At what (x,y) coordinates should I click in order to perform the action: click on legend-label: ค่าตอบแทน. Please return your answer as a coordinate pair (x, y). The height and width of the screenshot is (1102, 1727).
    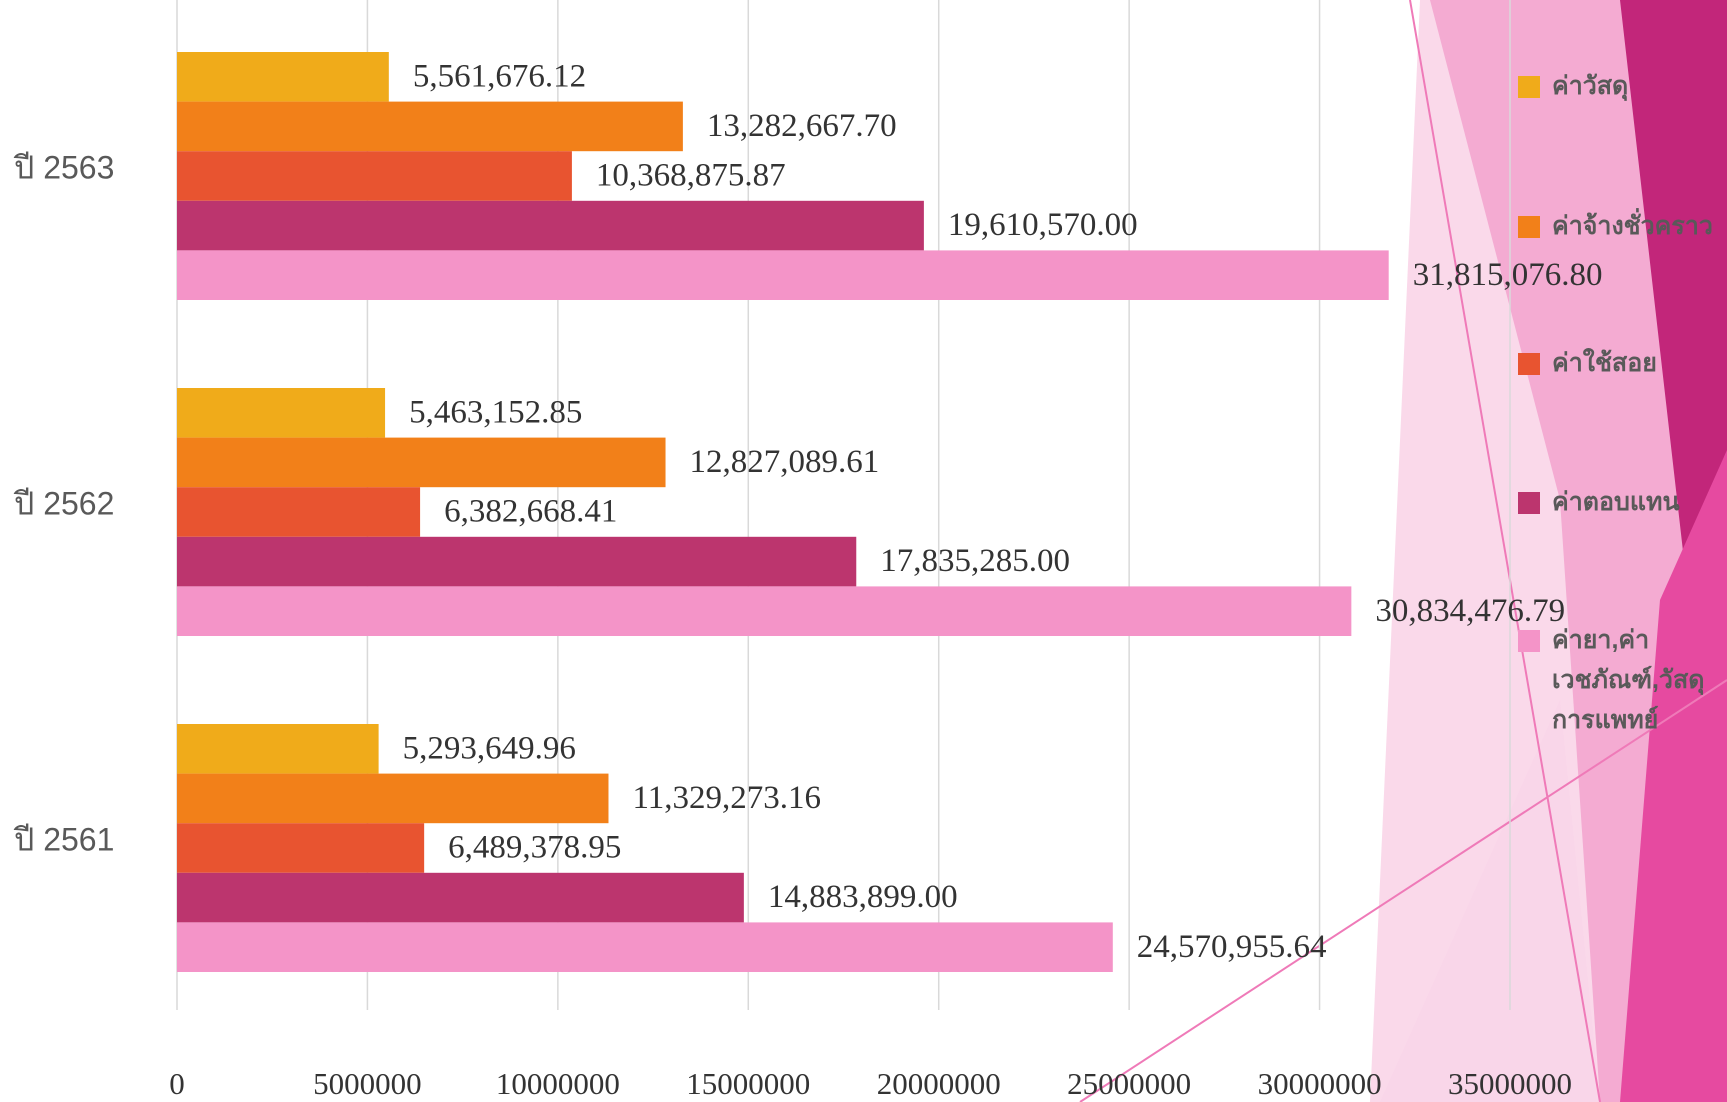
    Looking at the image, I should click on (1616, 502).